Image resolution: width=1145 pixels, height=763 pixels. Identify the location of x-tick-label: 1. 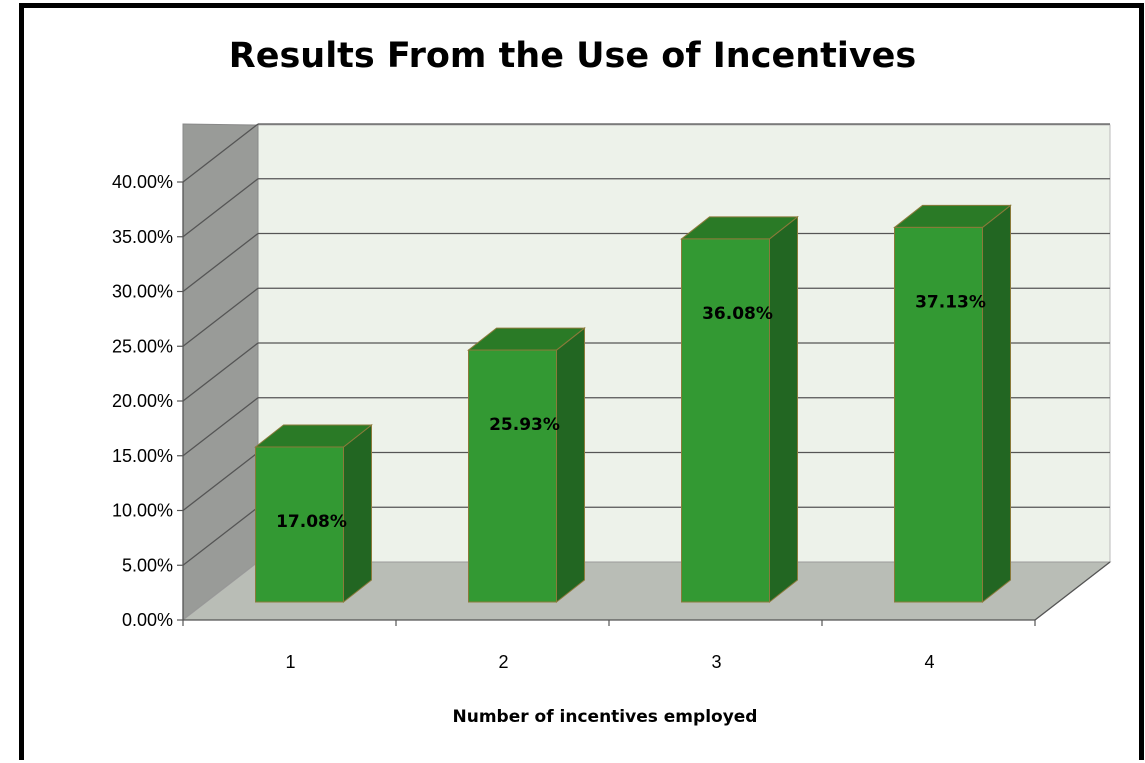
(290, 662).